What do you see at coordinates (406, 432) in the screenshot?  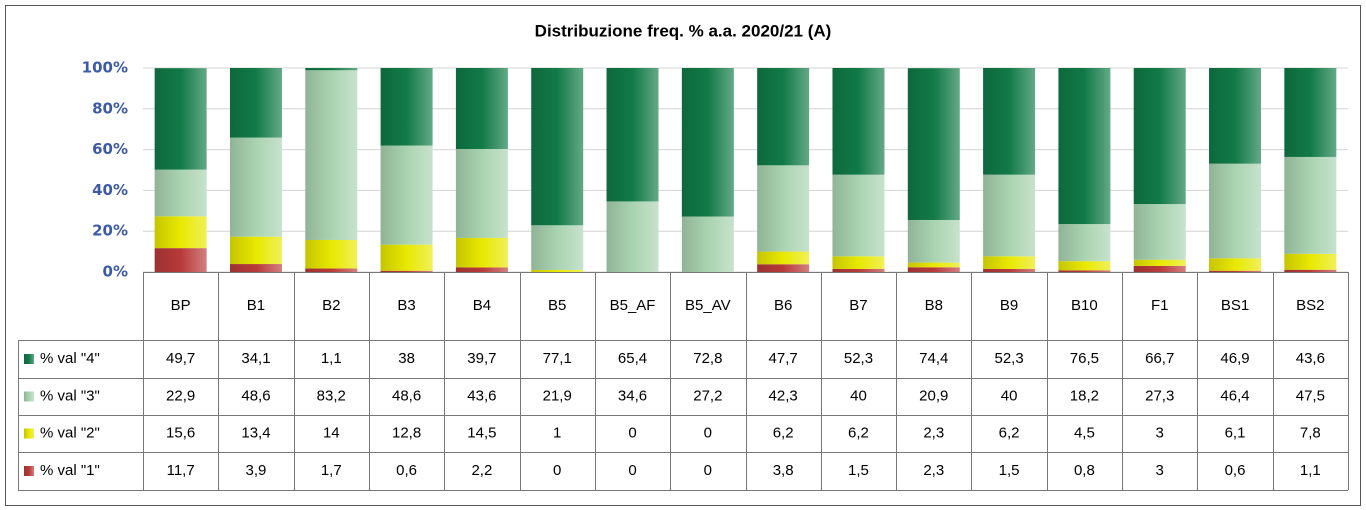 I see `table-value: 12,8` at bounding box center [406, 432].